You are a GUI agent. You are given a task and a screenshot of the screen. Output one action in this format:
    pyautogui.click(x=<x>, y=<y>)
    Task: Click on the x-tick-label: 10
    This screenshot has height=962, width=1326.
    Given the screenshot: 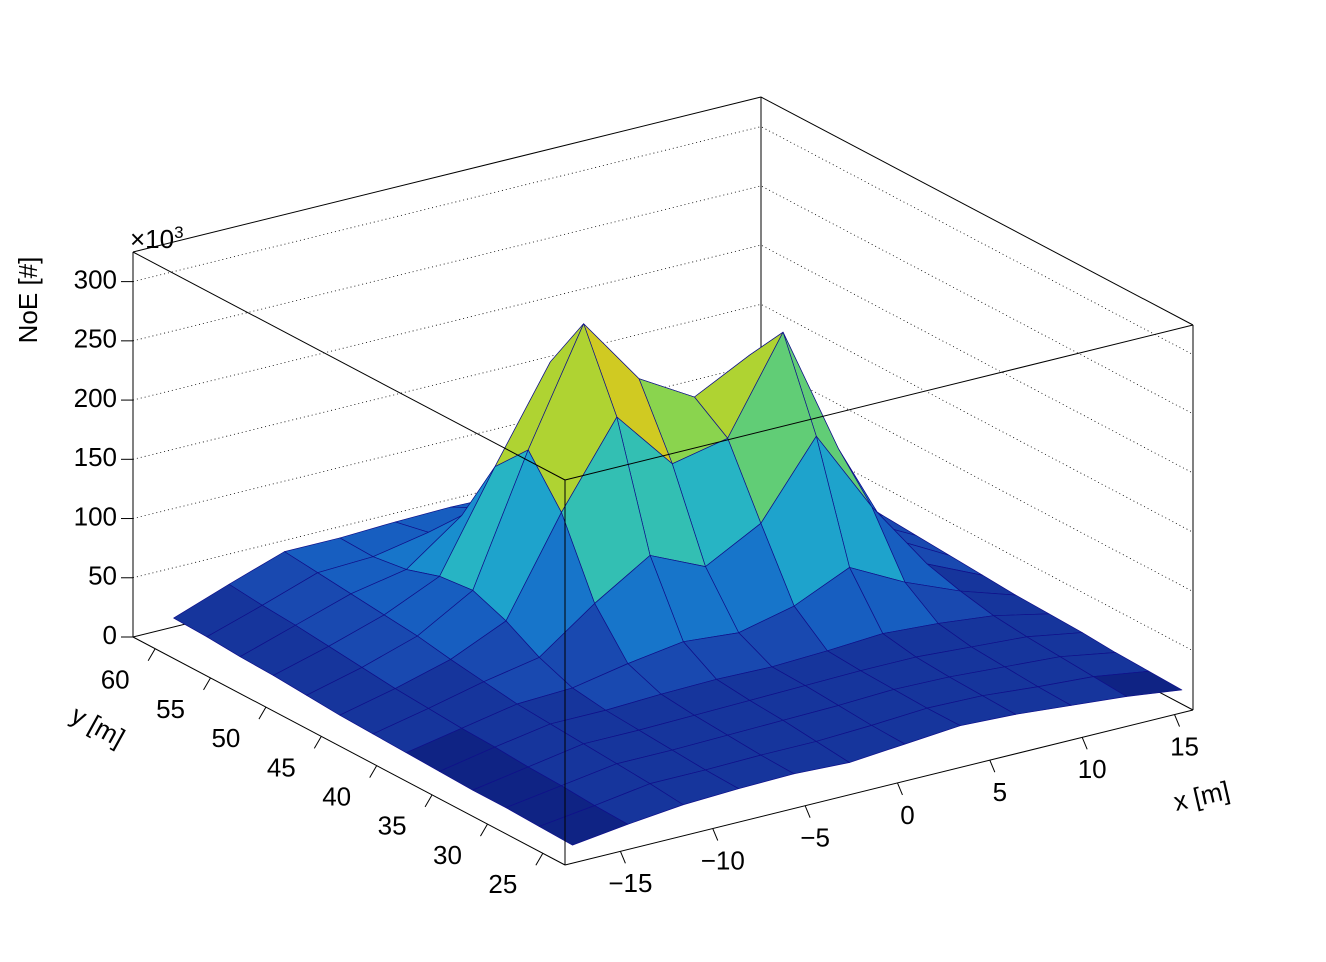 What is the action you would take?
    pyautogui.click(x=1092, y=769)
    